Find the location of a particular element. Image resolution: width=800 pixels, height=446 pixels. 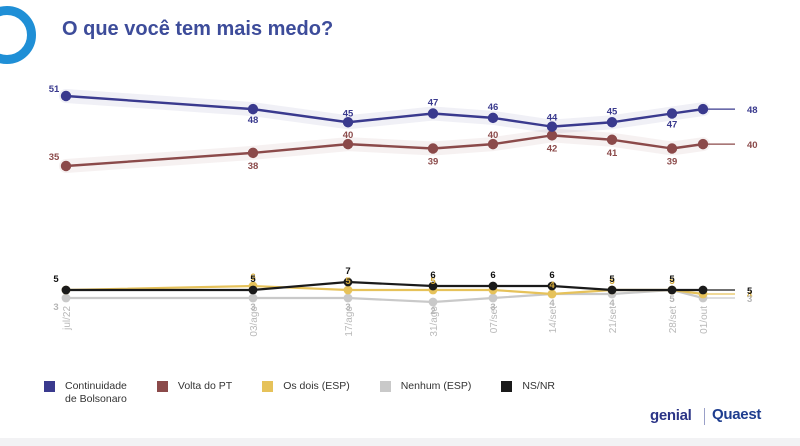

legend-item: Os dois (ESP) is located at coordinates (306, 386).